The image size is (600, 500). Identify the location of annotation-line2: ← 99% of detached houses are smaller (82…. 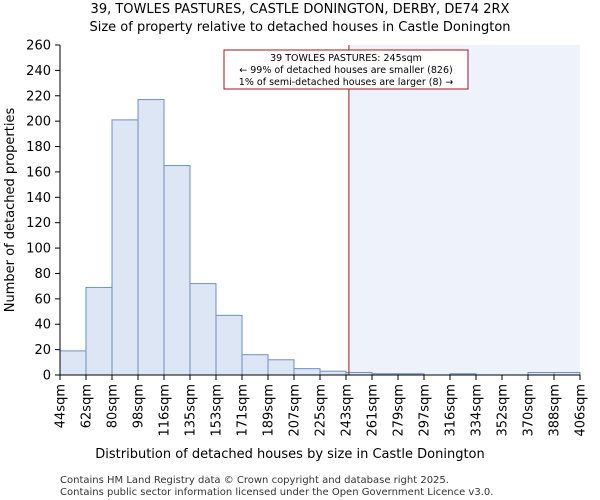
(345, 70).